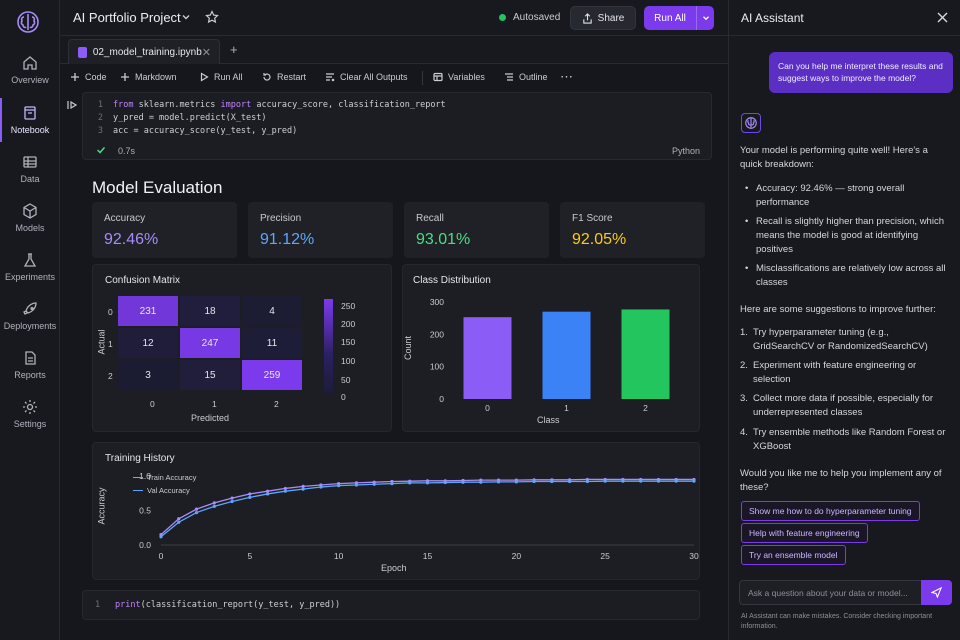 The image size is (960, 640). Describe the element at coordinates (30, 162) in the screenshot. I see `table-icon` at that location.